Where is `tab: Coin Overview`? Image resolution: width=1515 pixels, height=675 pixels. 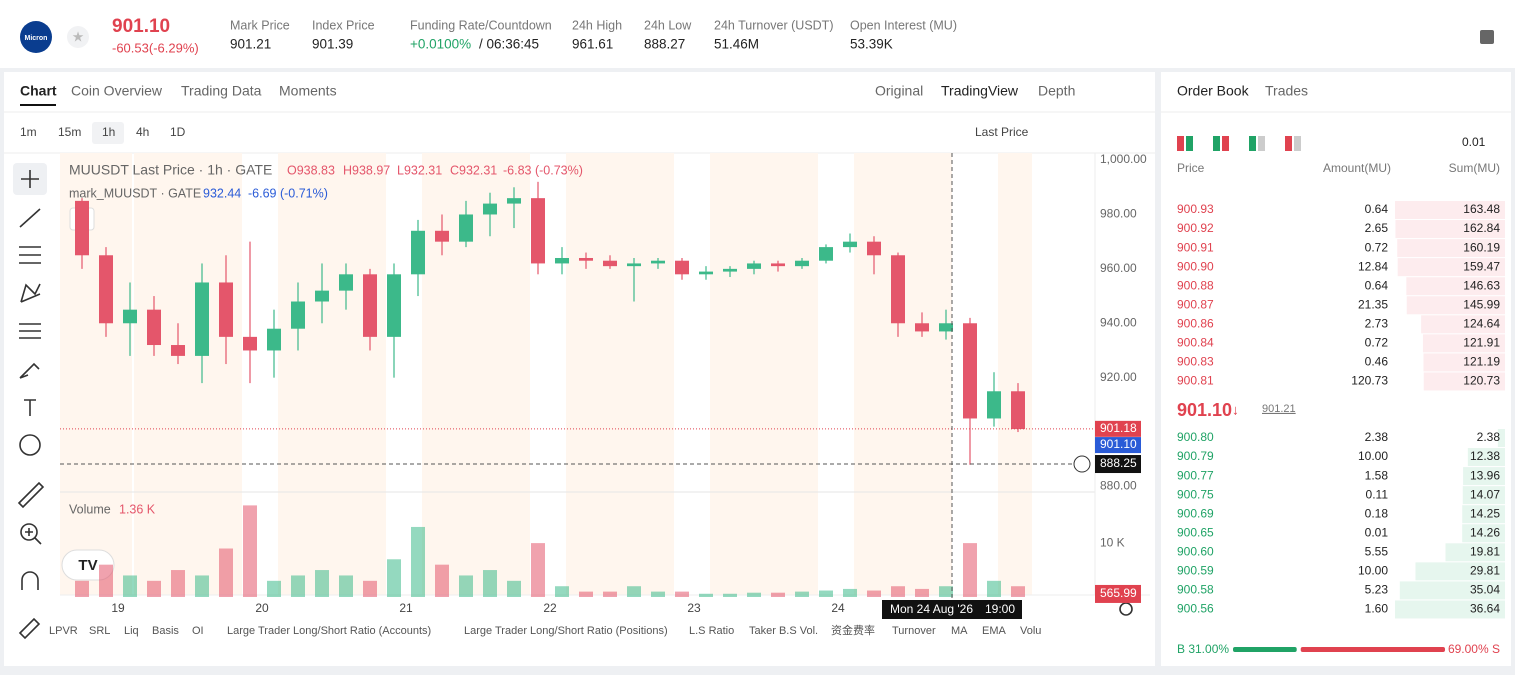 tab: Coin Overview is located at coordinates (117, 91).